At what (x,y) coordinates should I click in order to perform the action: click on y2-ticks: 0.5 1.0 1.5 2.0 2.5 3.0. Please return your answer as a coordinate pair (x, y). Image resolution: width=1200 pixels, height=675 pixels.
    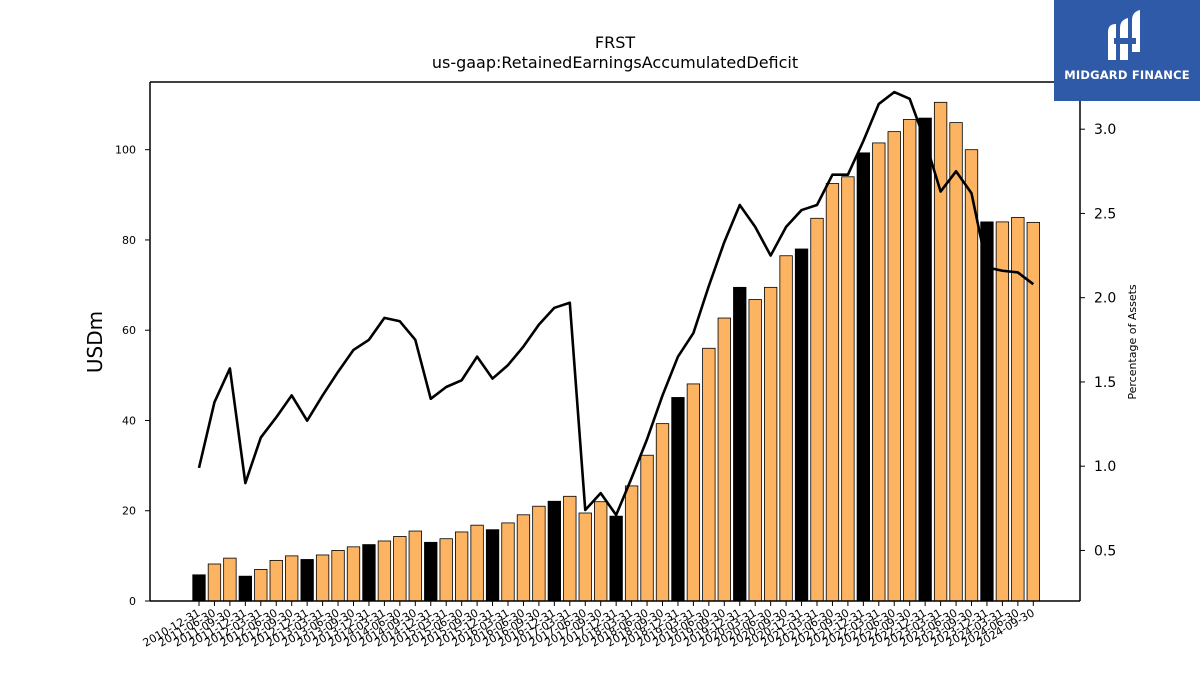
    Looking at the image, I should click on (1098, 340).